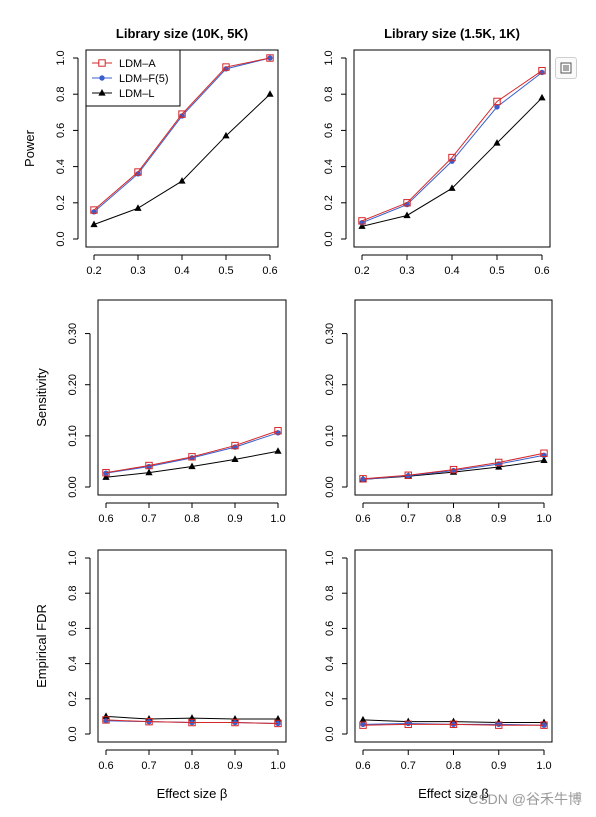 The height and width of the screenshot is (817, 596). Describe the element at coordinates (144, 79) in the screenshot. I see `legend-label: LDM–F(5)` at that location.